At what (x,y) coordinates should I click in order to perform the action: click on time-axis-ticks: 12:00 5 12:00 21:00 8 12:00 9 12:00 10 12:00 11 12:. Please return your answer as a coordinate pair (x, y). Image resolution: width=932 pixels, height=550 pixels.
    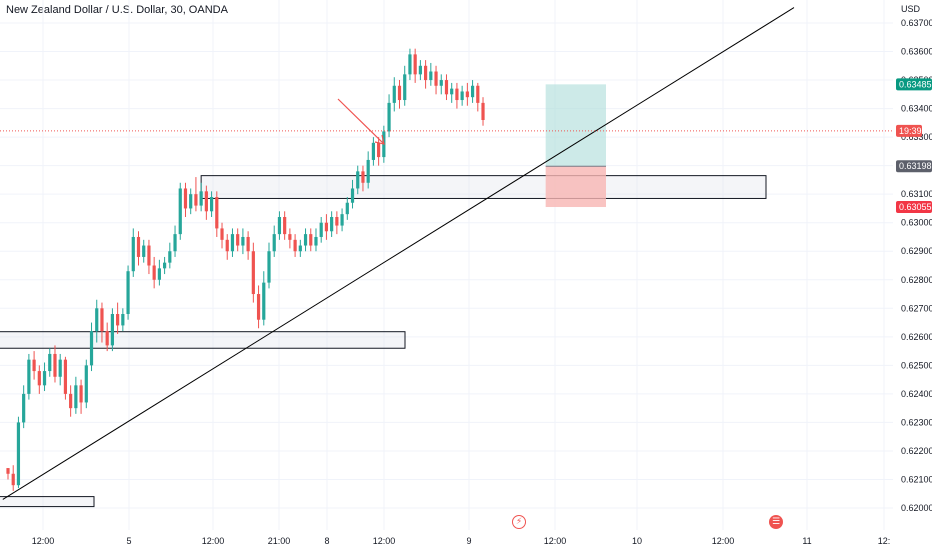
    Looking at the image, I should click on (461, 541).